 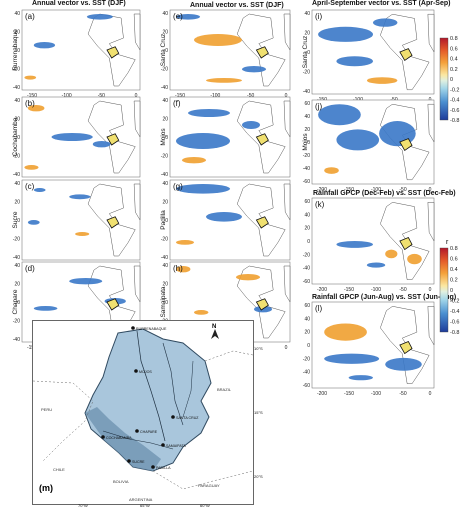 I want to click on panel-e: (e) Santa Cruz 40 20 0 -20 -40 -150 -100 -50 0, so click(x=225, y=54).